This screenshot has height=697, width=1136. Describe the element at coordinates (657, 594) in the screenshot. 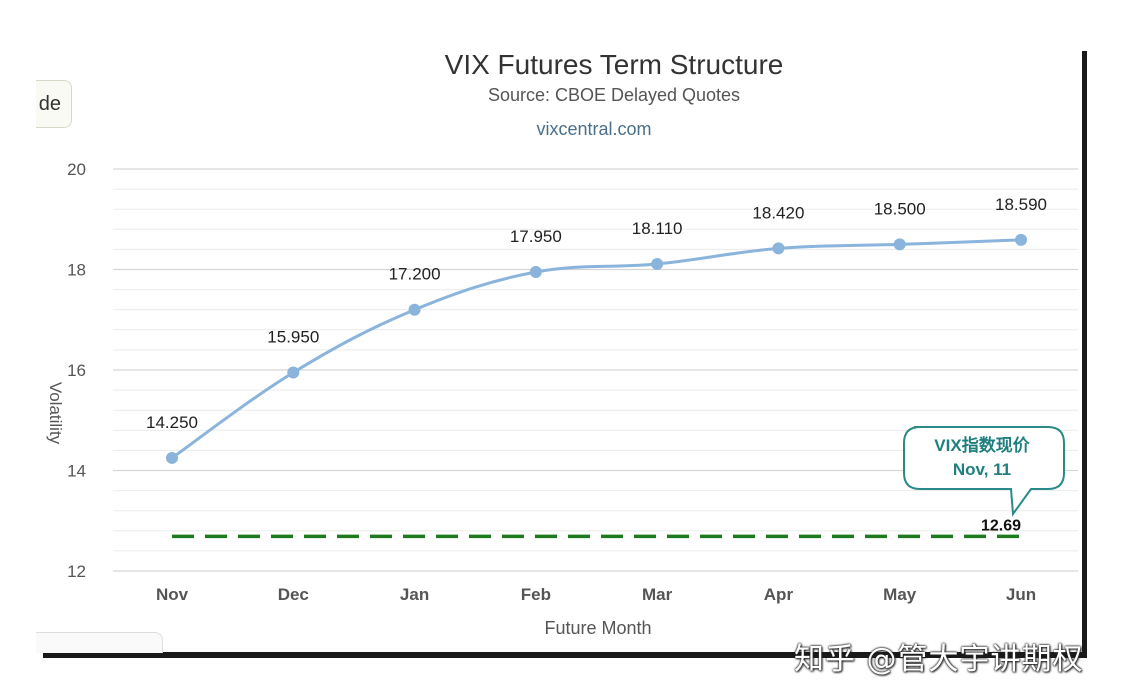

I see `x-tick-label: Mar` at that location.